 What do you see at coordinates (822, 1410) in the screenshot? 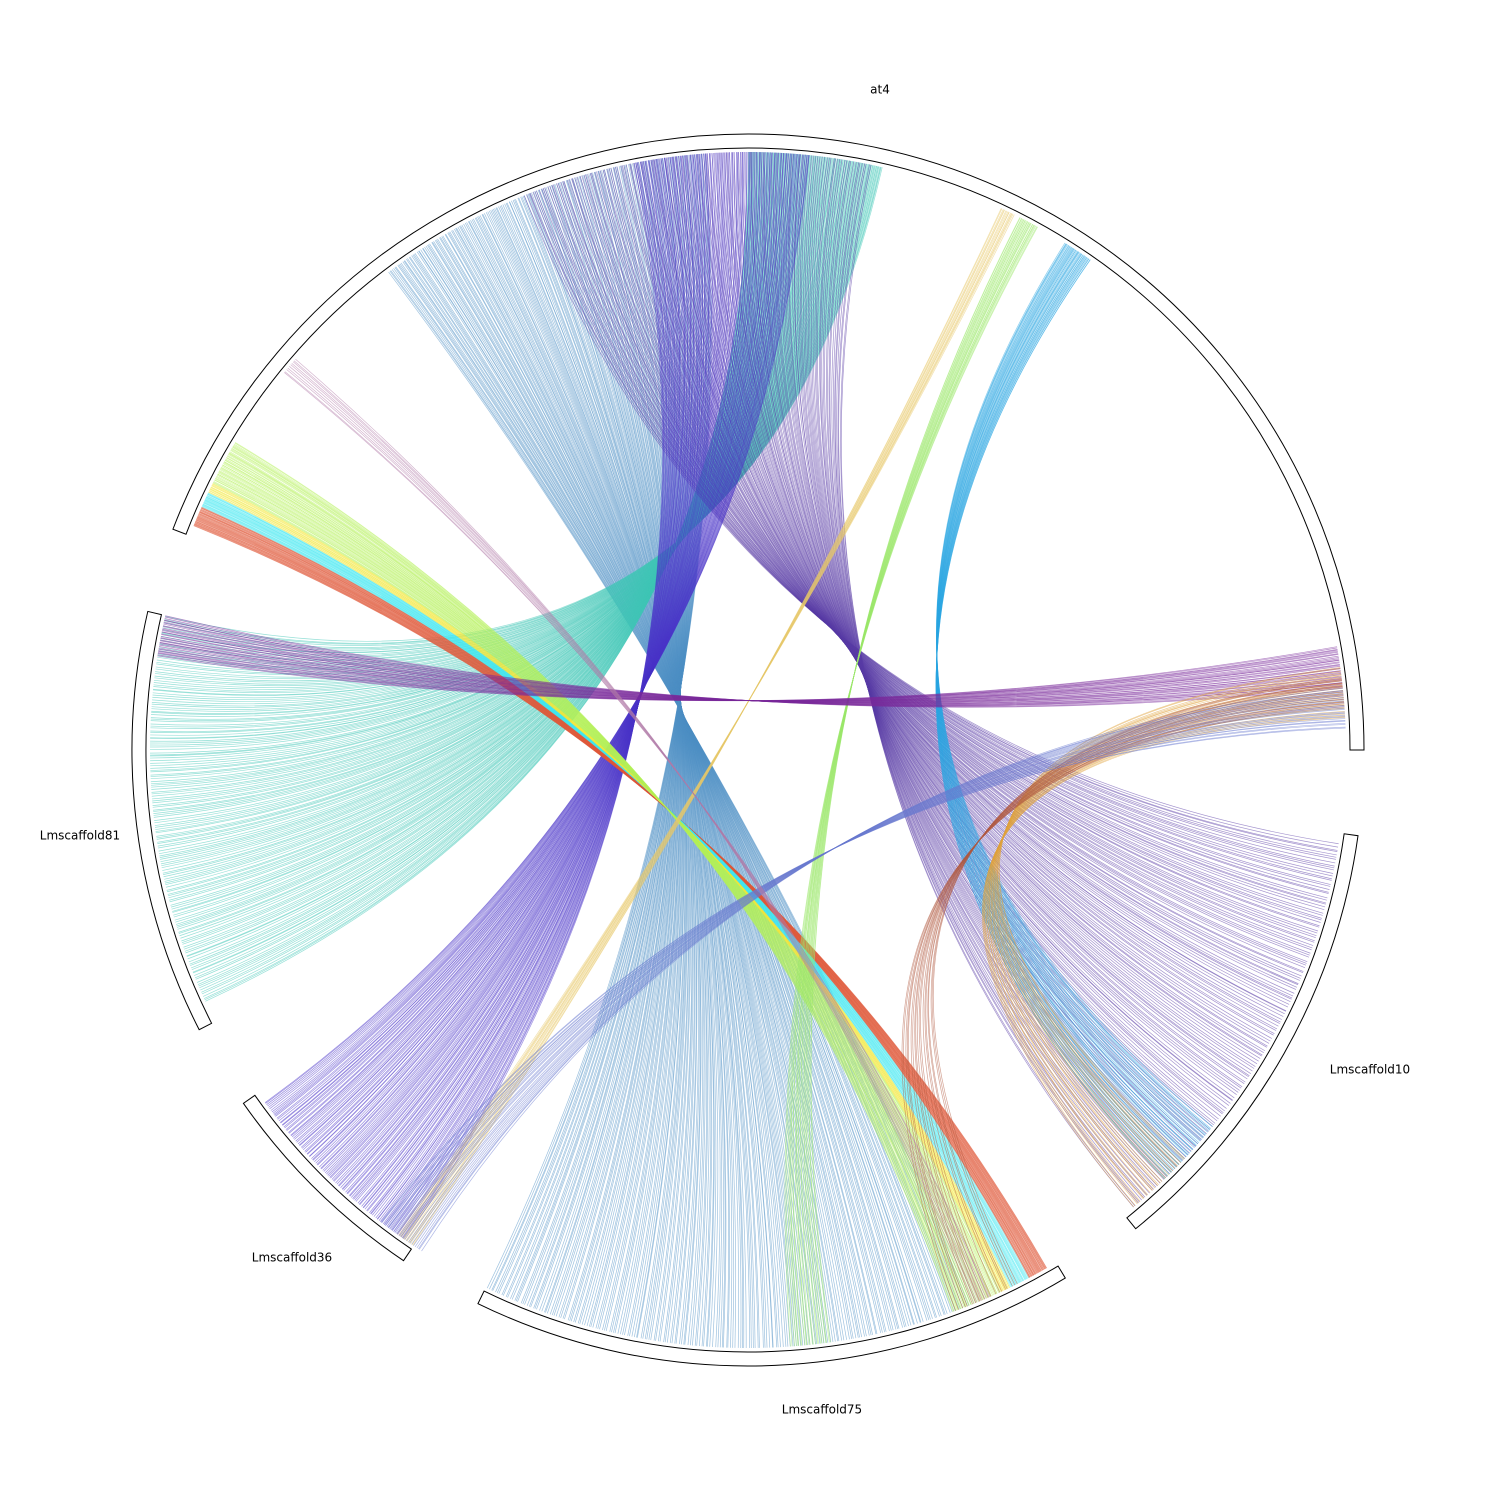
I see `segment-label: Lmscaffold75` at bounding box center [822, 1410].